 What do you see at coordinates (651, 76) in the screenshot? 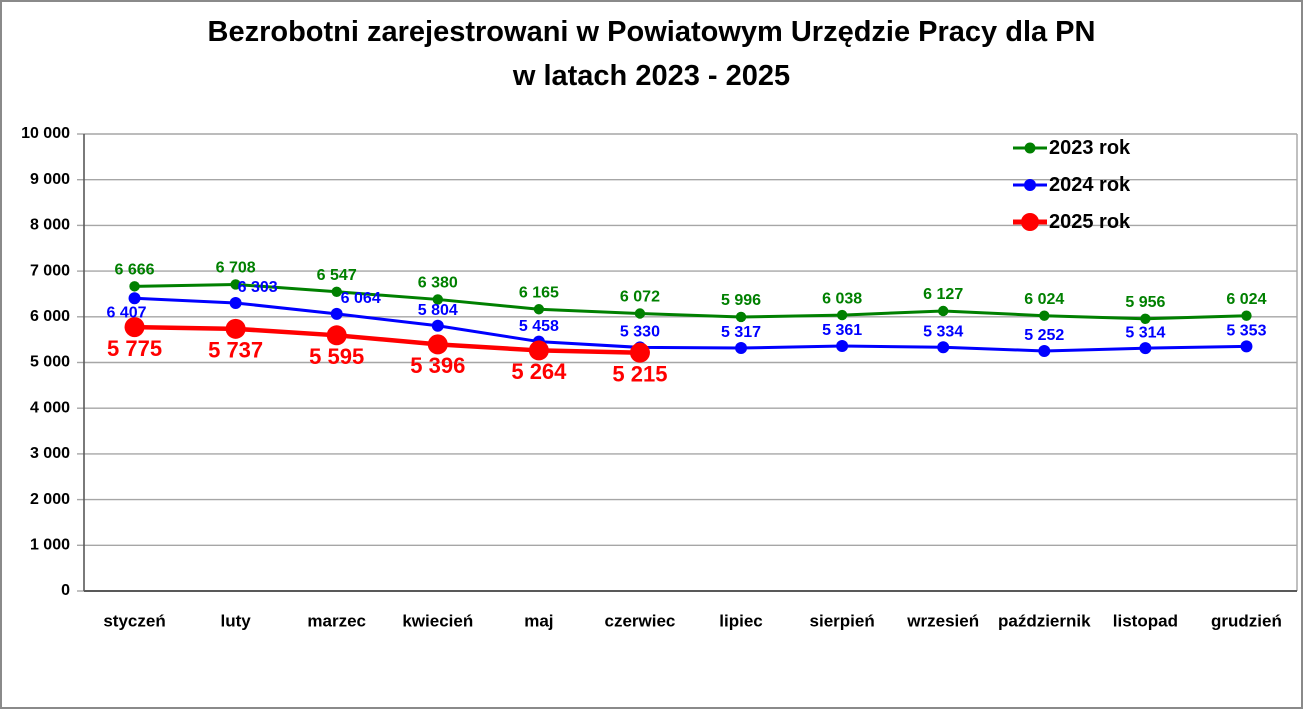
I see `chart-title-line-2: w latach 2023 - 2025` at bounding box center [651, 76].